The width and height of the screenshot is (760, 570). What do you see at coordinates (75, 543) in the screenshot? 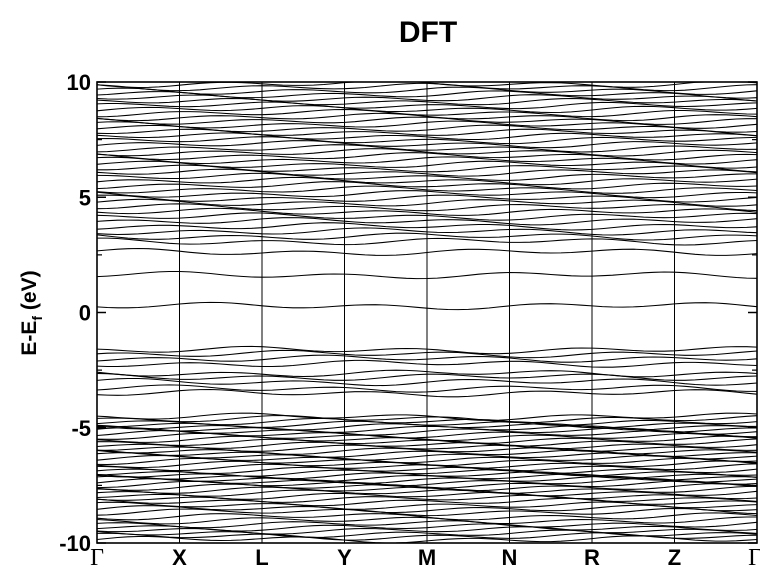
I see `y-tick-label: -10` at bounding box center [75, 543].